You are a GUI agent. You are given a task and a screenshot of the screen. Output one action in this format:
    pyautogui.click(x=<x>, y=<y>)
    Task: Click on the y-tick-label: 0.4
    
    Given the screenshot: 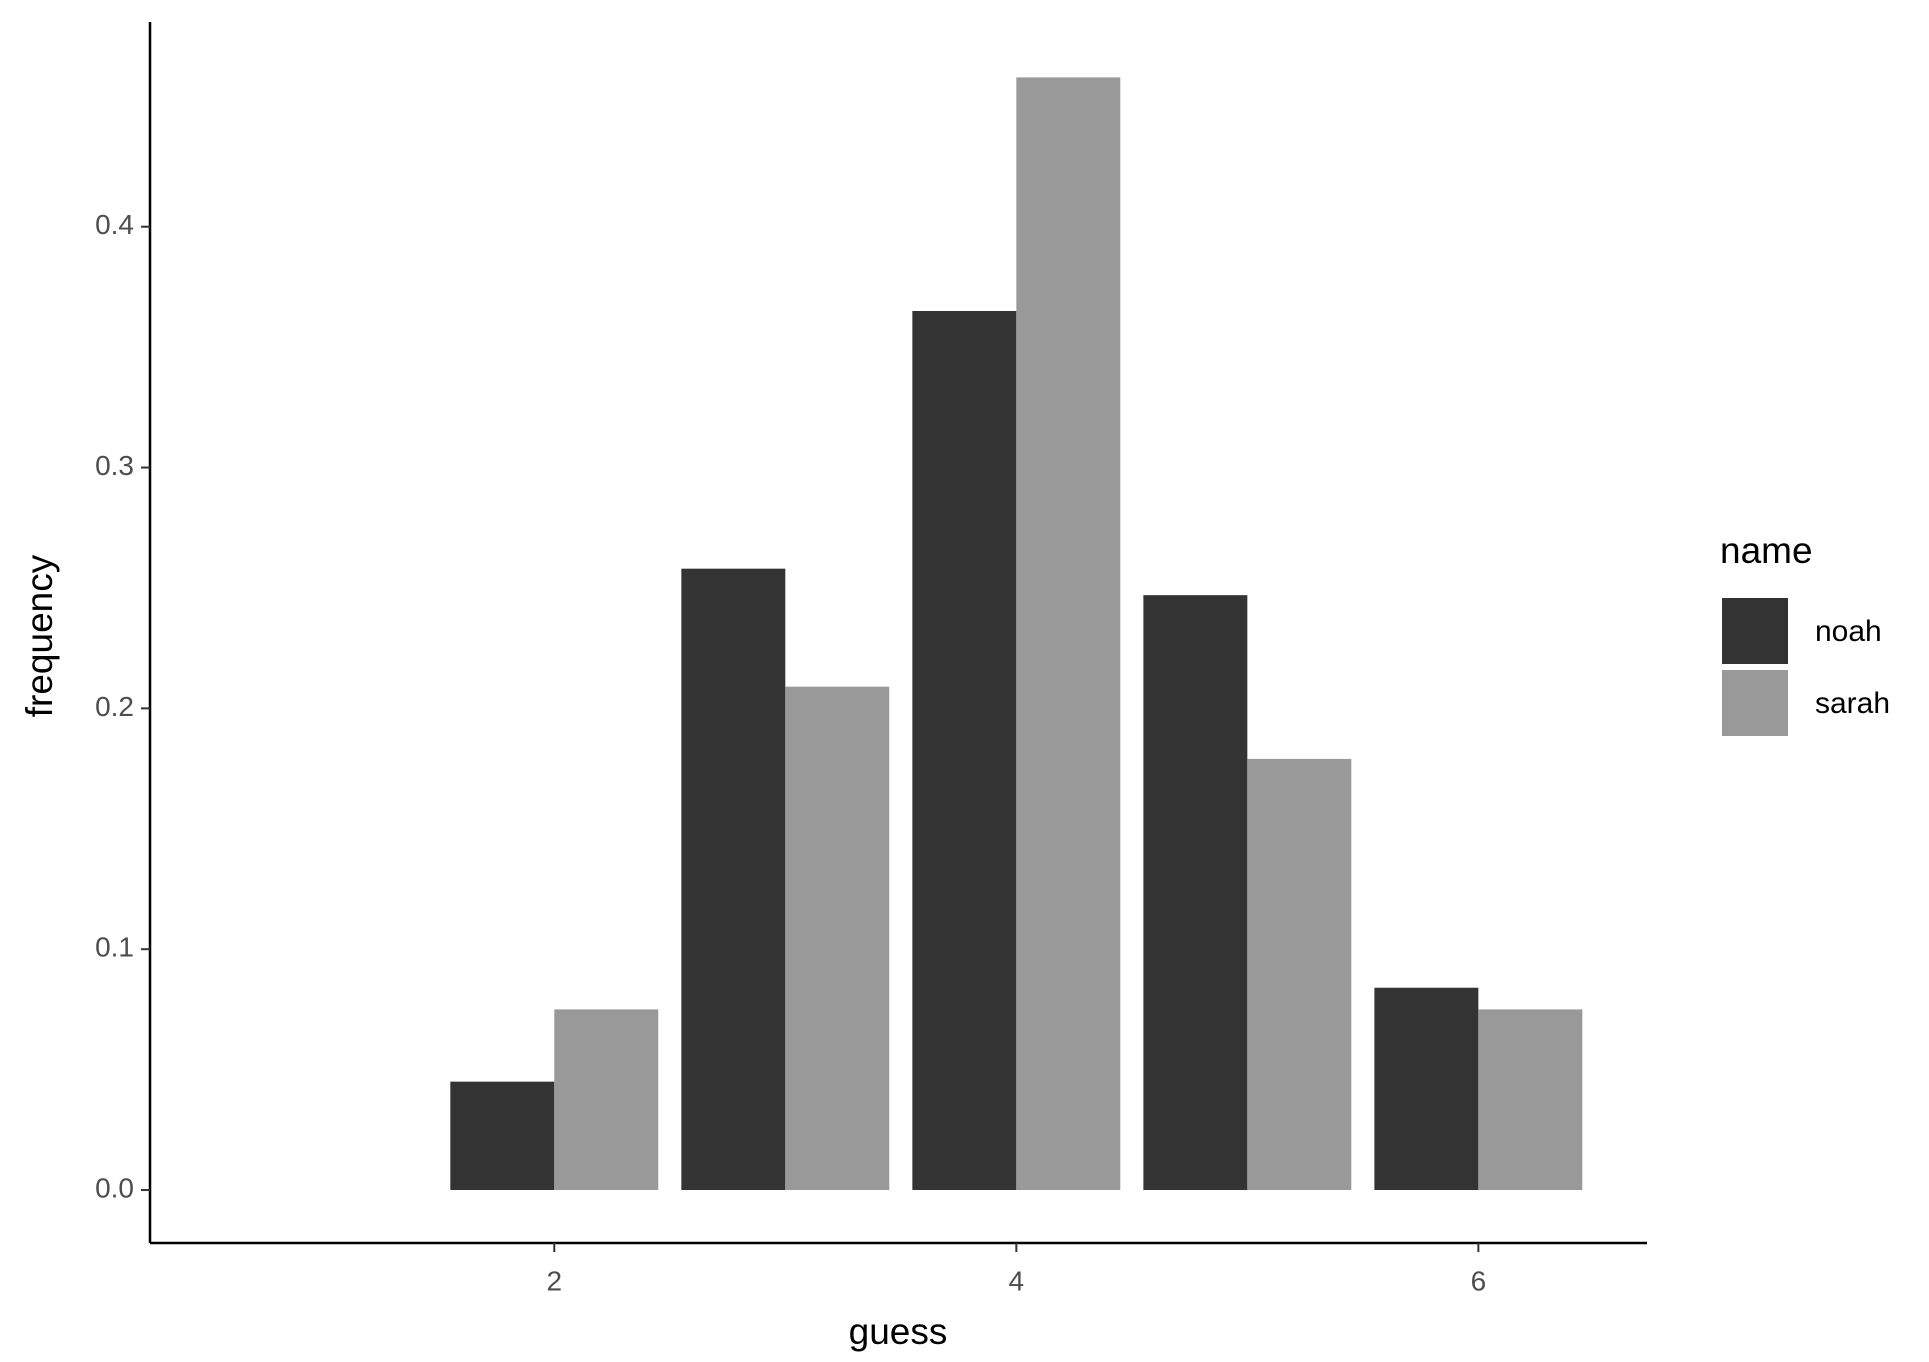 What is the action you would take?
    pyautogui.click(x=114, y=224)
    